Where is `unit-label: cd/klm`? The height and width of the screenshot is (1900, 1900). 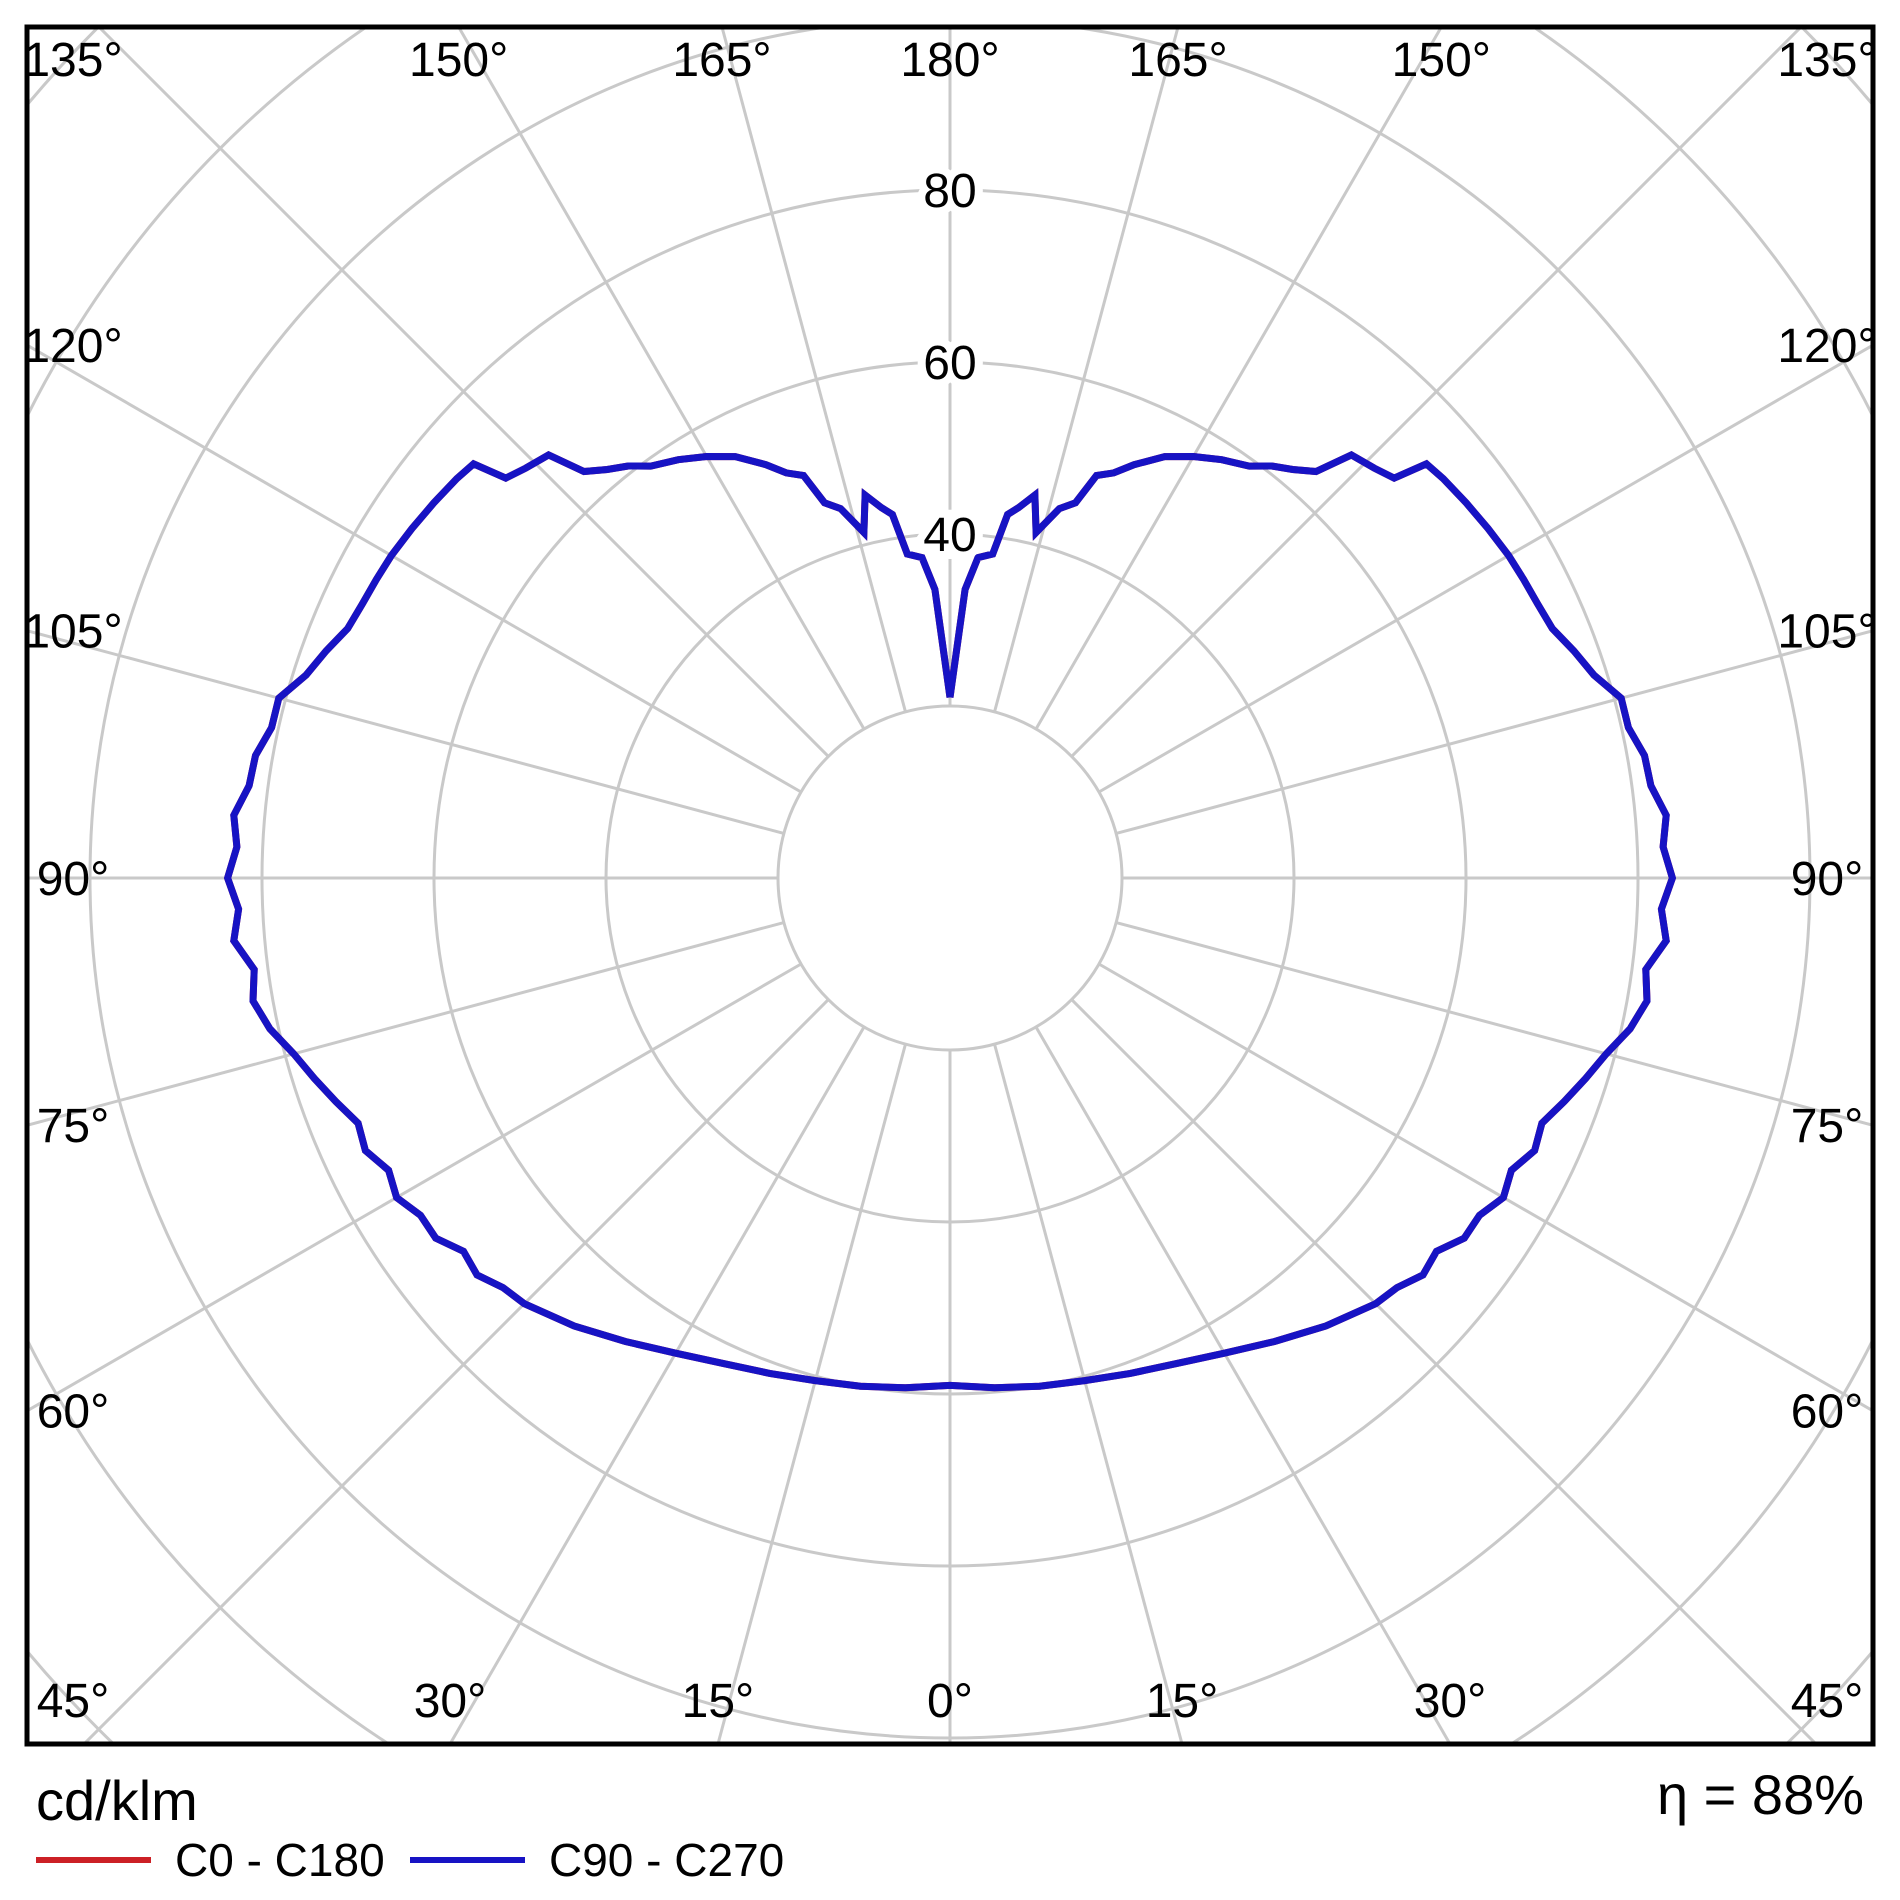 unit-label: cd/klm is located at coordinates (117, 1800).